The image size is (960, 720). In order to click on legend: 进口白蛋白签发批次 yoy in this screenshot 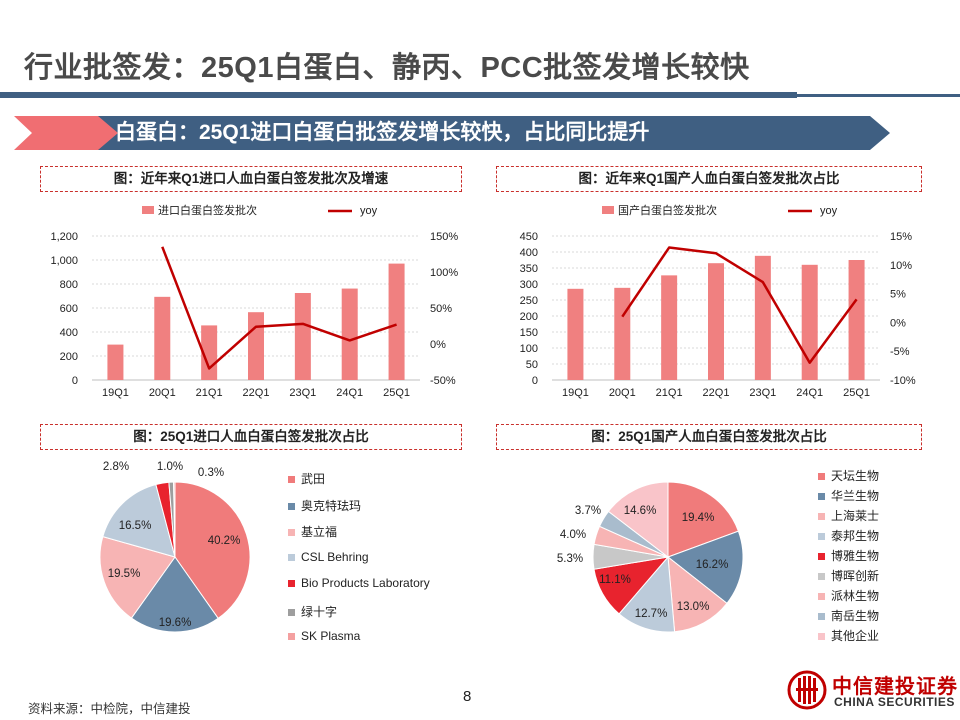, I will do `click(260, 210)`.